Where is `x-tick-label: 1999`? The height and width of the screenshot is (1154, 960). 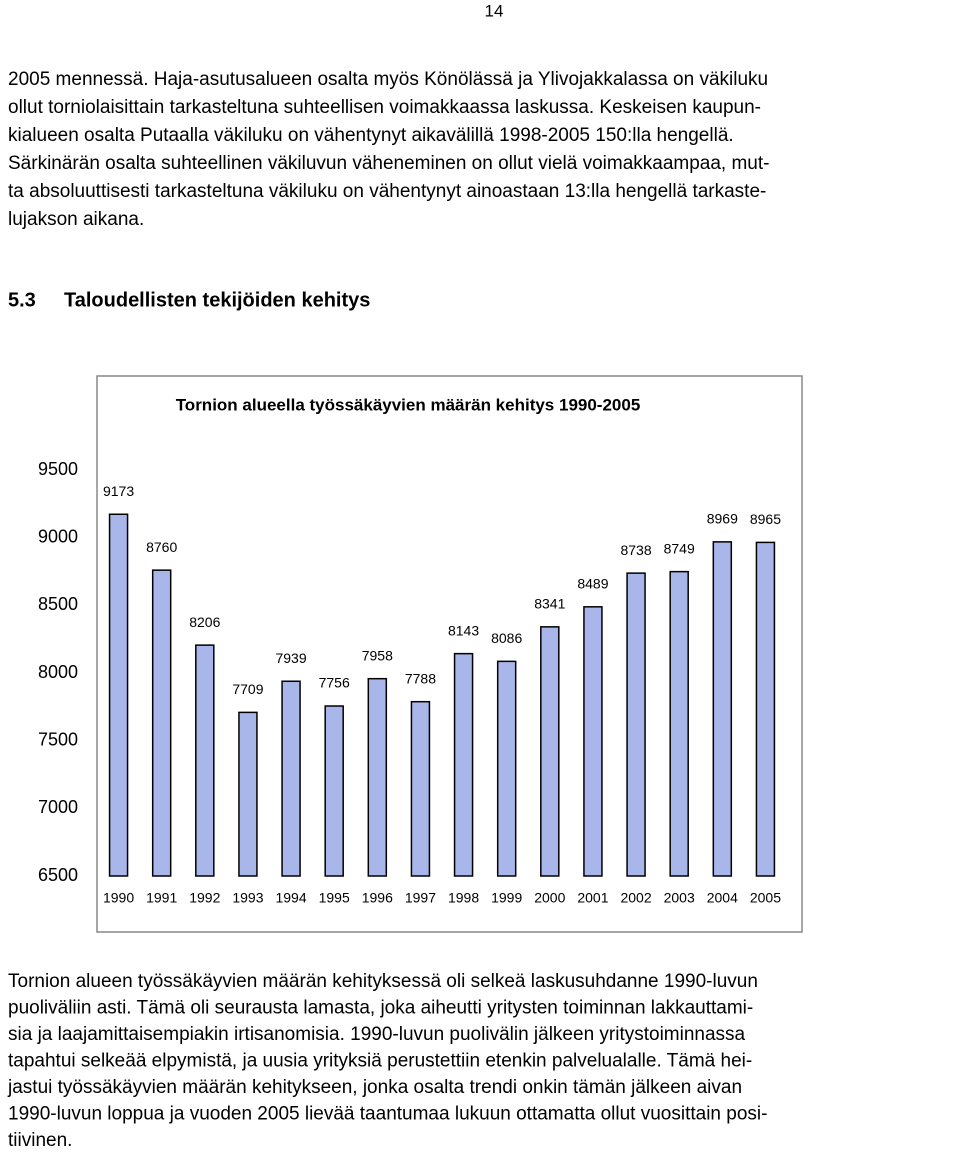 x-tick-label: 1999 is located at coordinates (506, 898).